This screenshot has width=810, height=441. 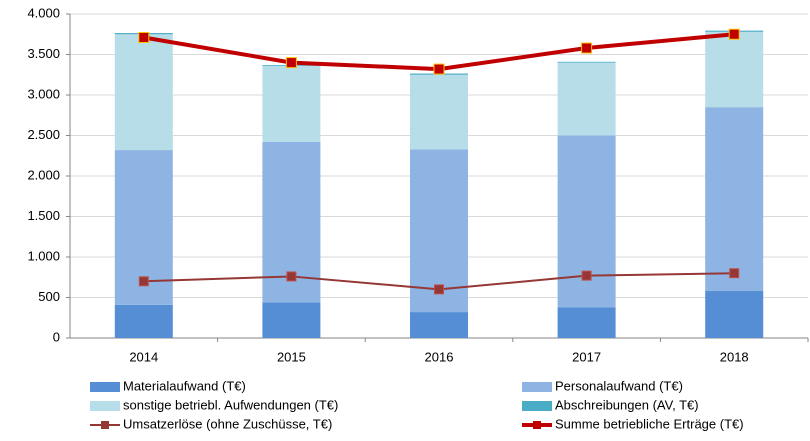 What do you see at coordinates (43, 93) in the screenshot?
I see `y-tick-label: 3.000` at bounding box center [43, 93].